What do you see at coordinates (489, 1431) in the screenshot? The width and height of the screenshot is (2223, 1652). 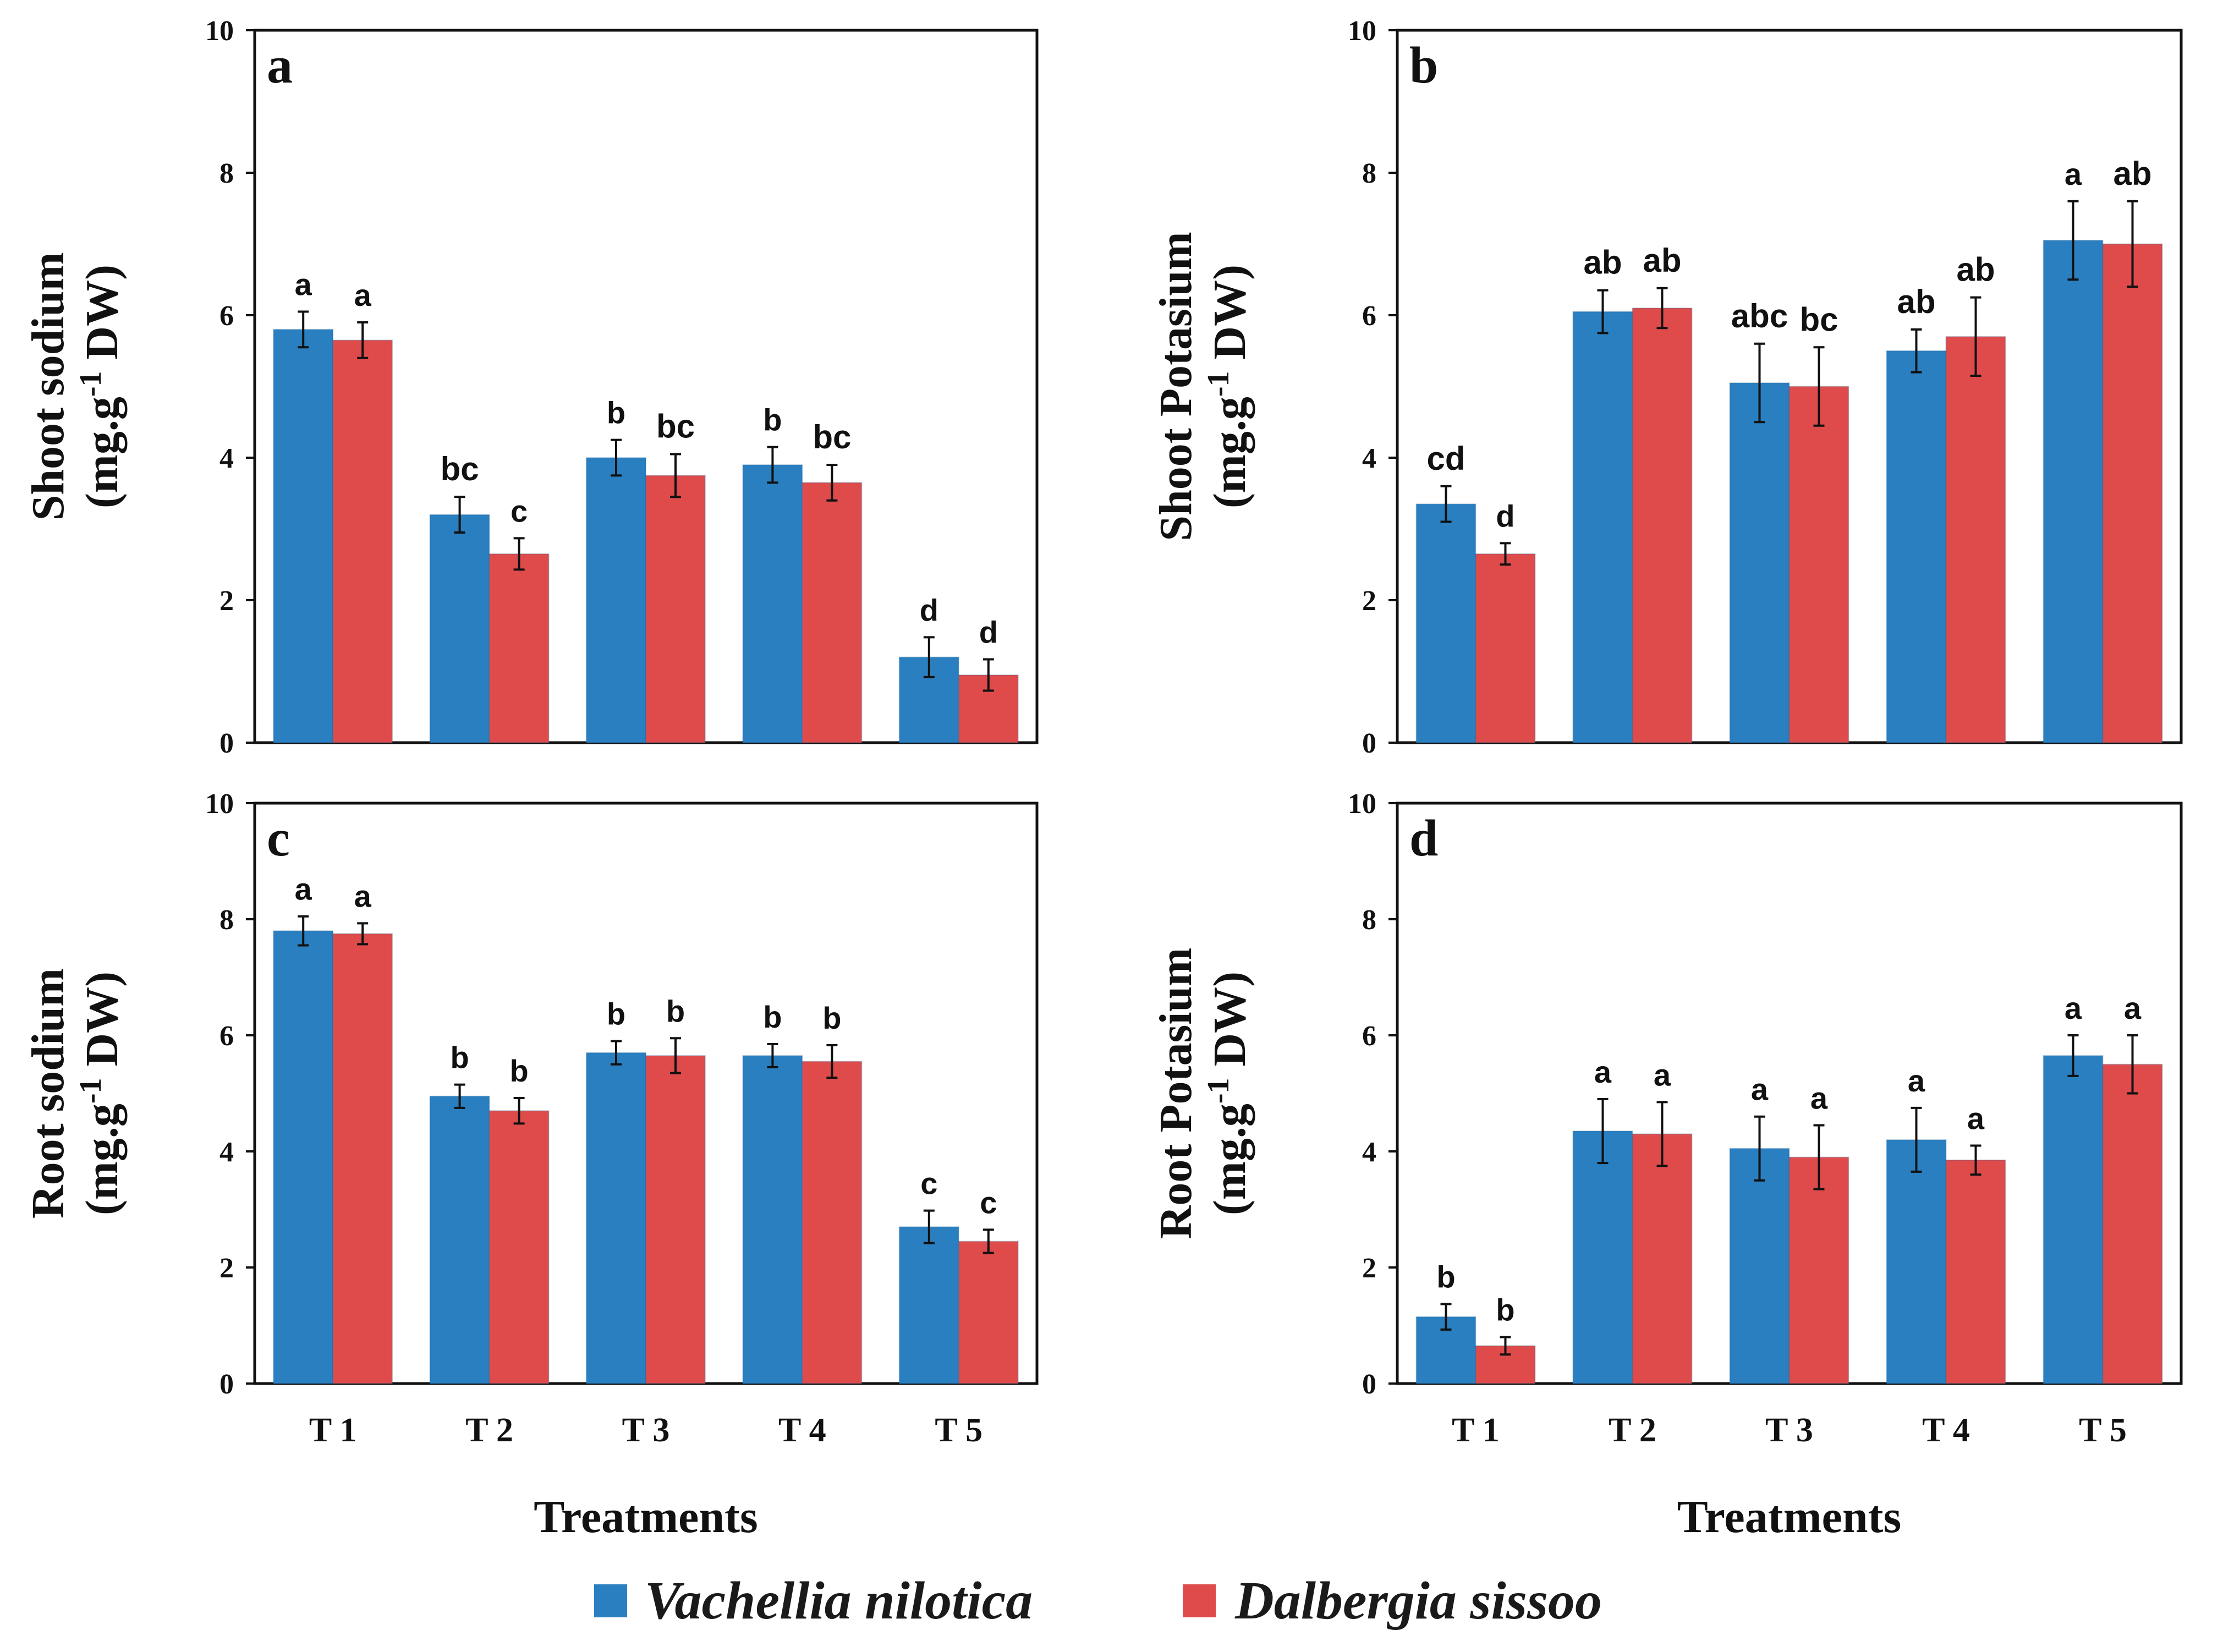 I see `x-tick-label: T 2` at bounding box center [489, 1431].